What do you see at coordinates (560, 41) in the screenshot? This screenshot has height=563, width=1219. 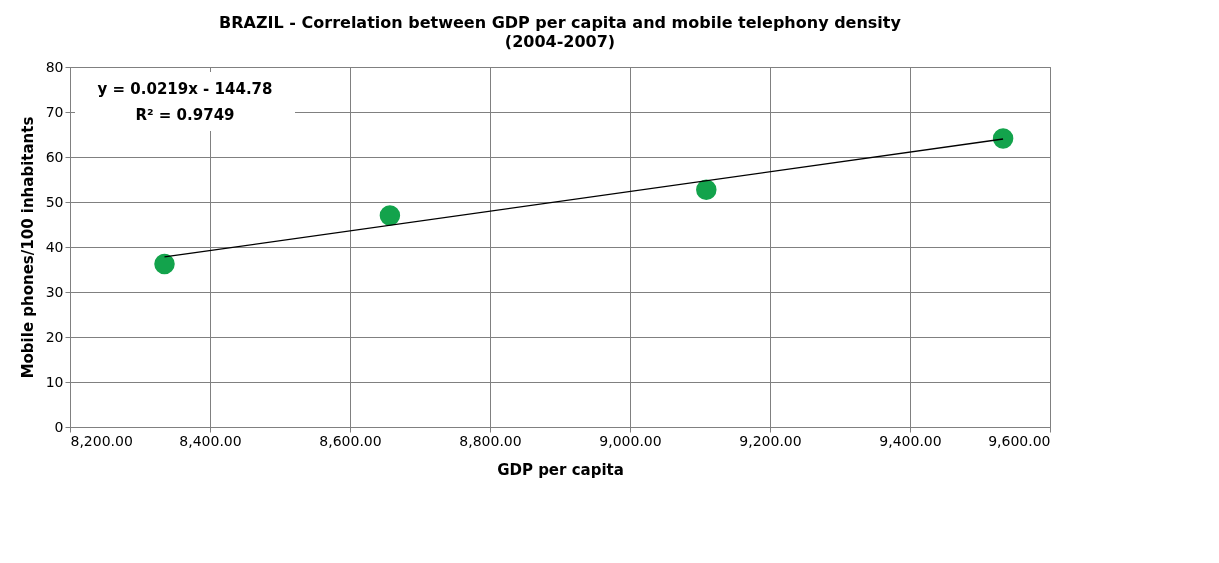 I see `chart-subtitle: (2004-2007)` at bounding box center [560, 41].